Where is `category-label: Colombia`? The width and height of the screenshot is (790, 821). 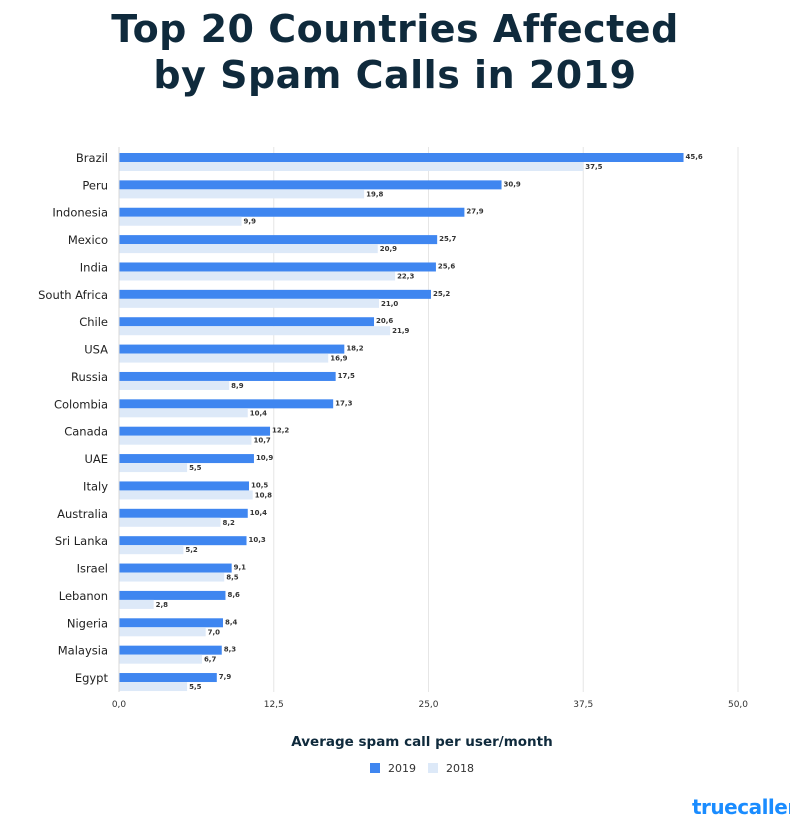 category-label: Colombia is located at coordinates (81, 404).